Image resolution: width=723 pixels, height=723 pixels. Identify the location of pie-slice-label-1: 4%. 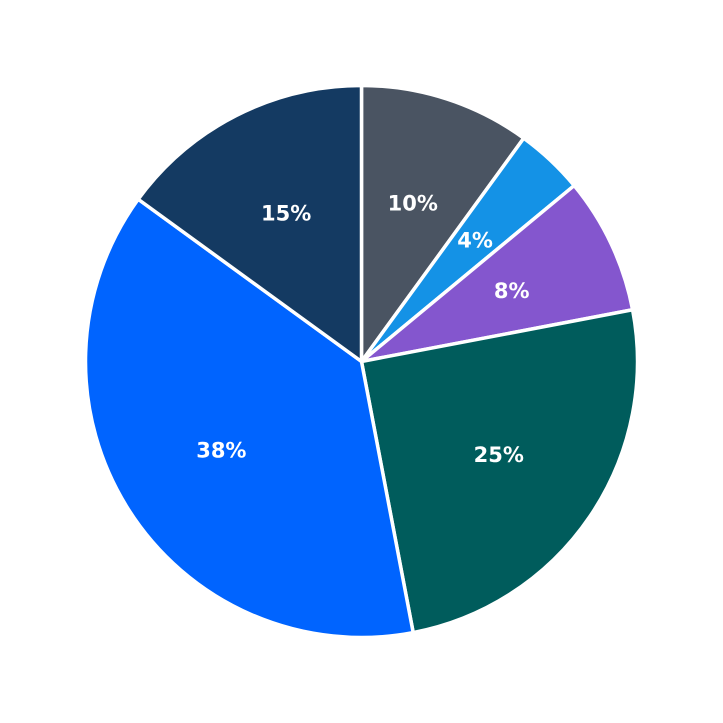
(475, 240).